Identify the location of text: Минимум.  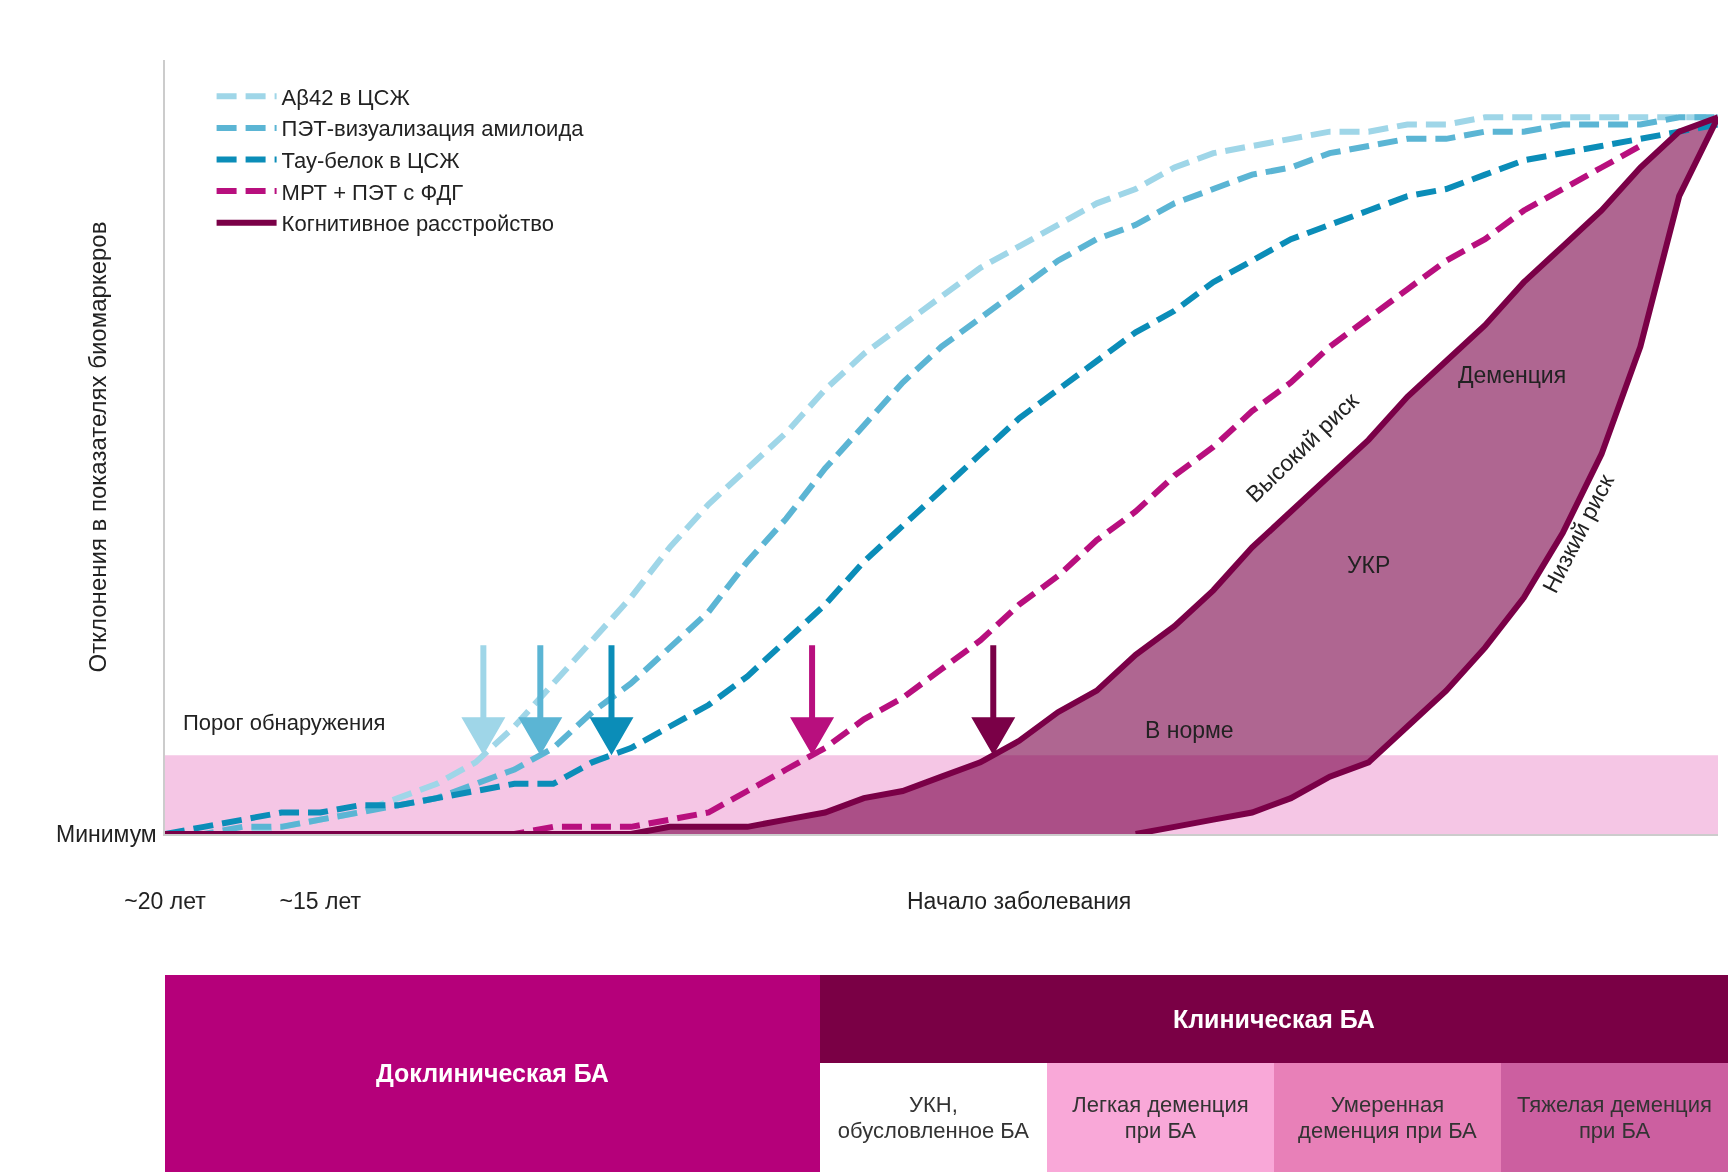
(106, 834).